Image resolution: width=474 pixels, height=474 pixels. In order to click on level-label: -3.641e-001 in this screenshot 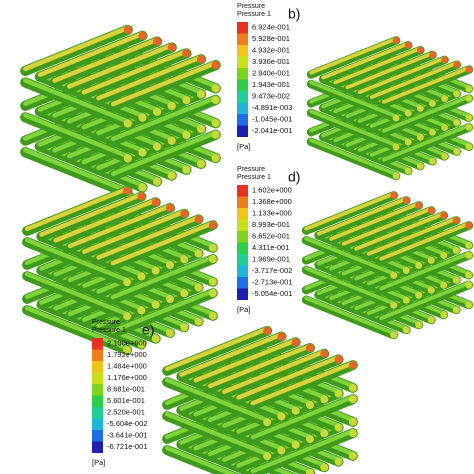, I will do `click(127, 435)`.